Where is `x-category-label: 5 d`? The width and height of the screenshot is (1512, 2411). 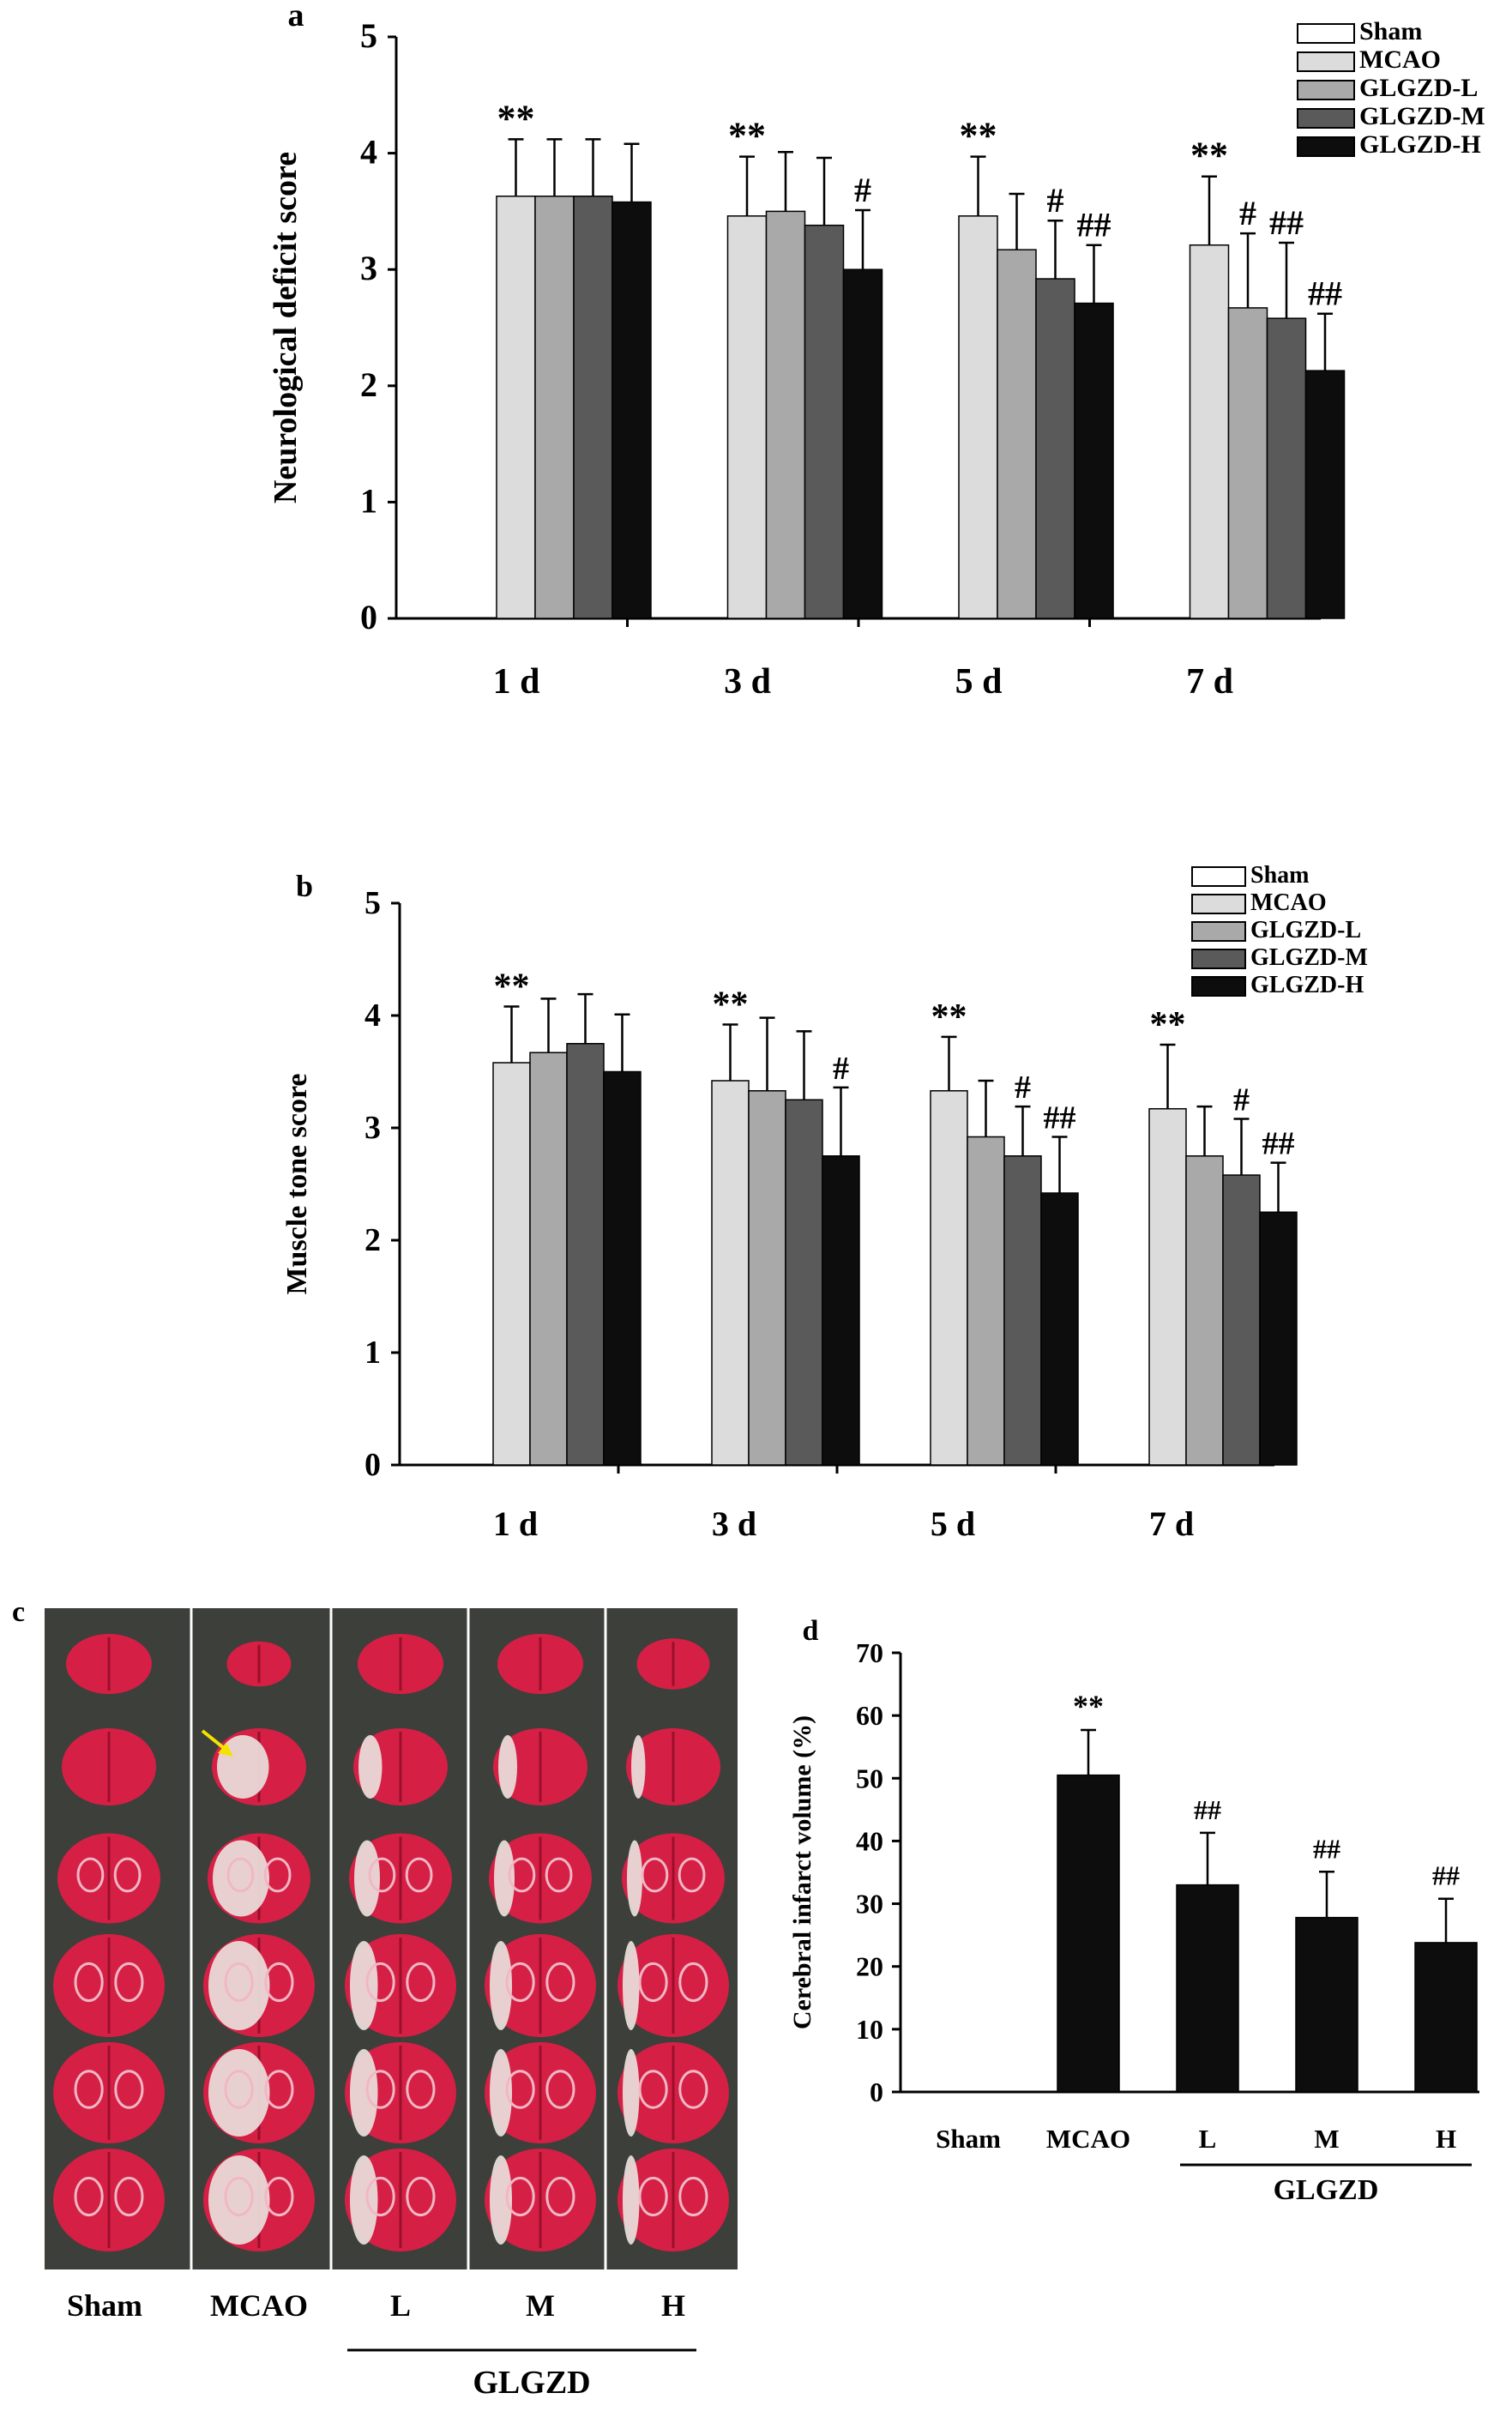 x-category-label: 5 d is located at coordinates (979, 682).